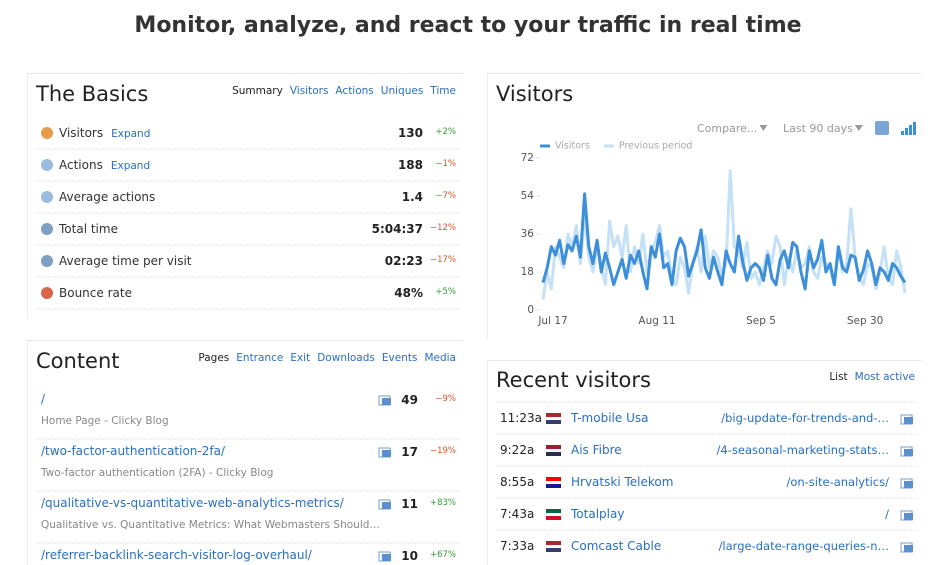 This screenshot has height=565, width=937. What do you see at coordinates (596, 450) in the screenshot?
I see `visitor-name: Ais Fibre` at bounding box center [596, 450].